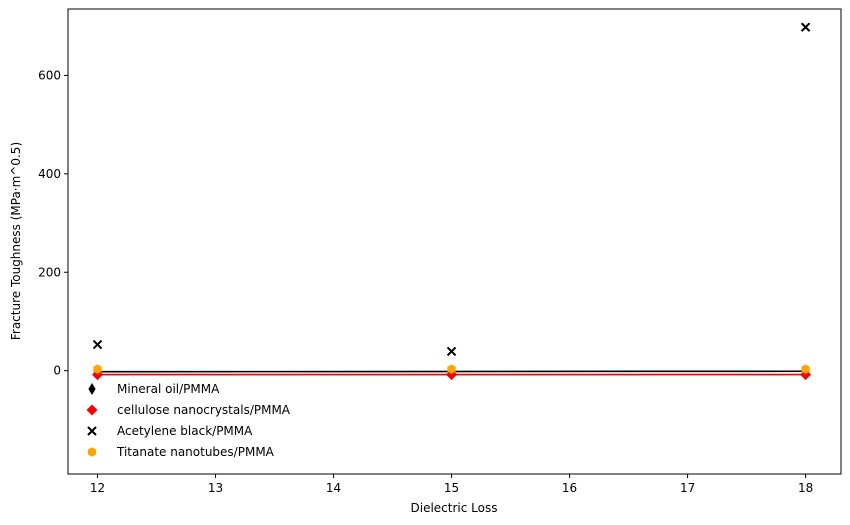 The height and width of the screenshot is (525, 850). I want to click on y-tick-label: 200, so click(49, 272).